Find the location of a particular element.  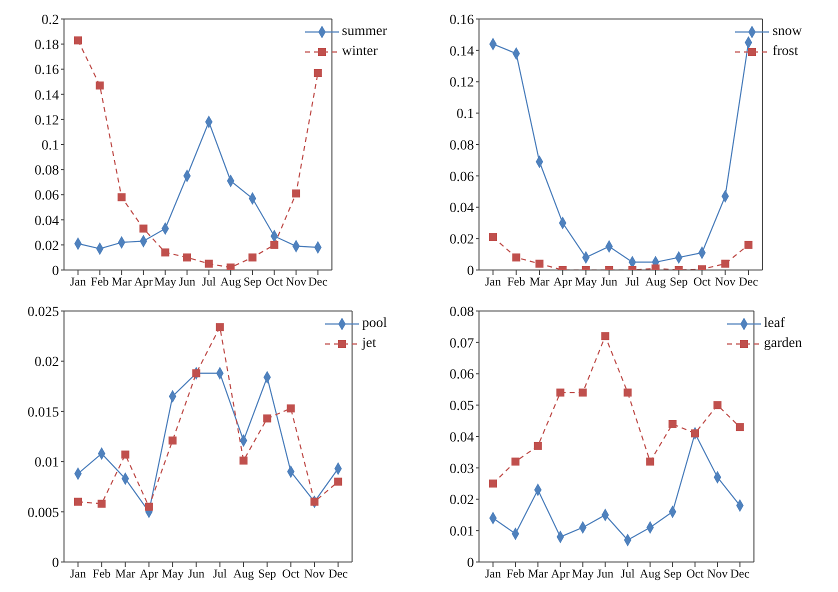

x-tick-label: Sep is located at coordinates (673, 573).